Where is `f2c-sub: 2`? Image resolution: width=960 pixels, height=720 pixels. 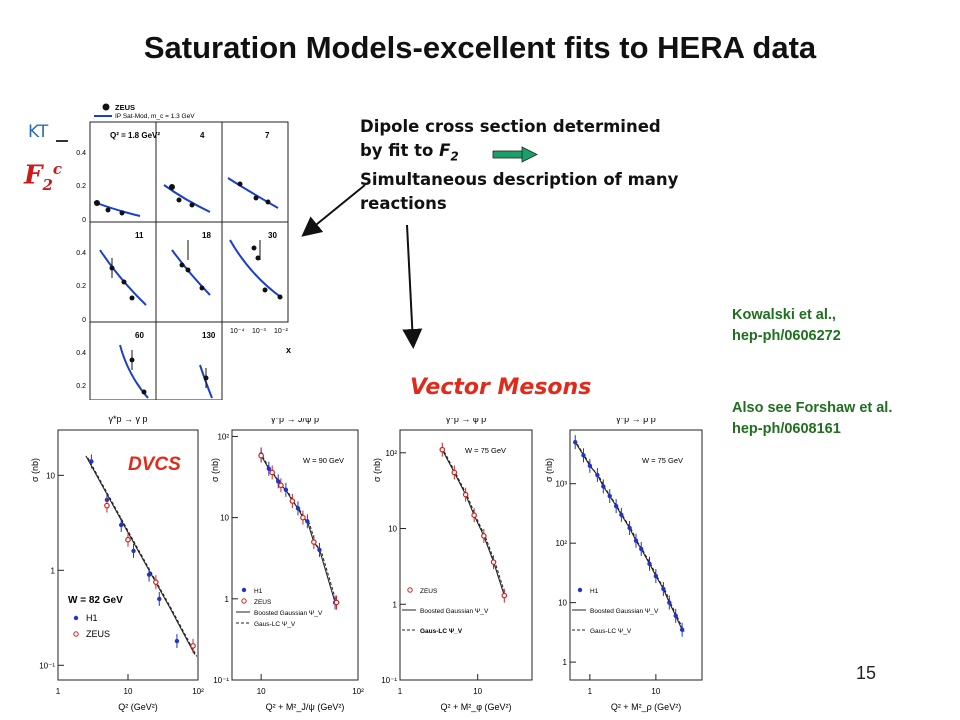
f2c-sub: 2 is located at coordinates (47, 184).